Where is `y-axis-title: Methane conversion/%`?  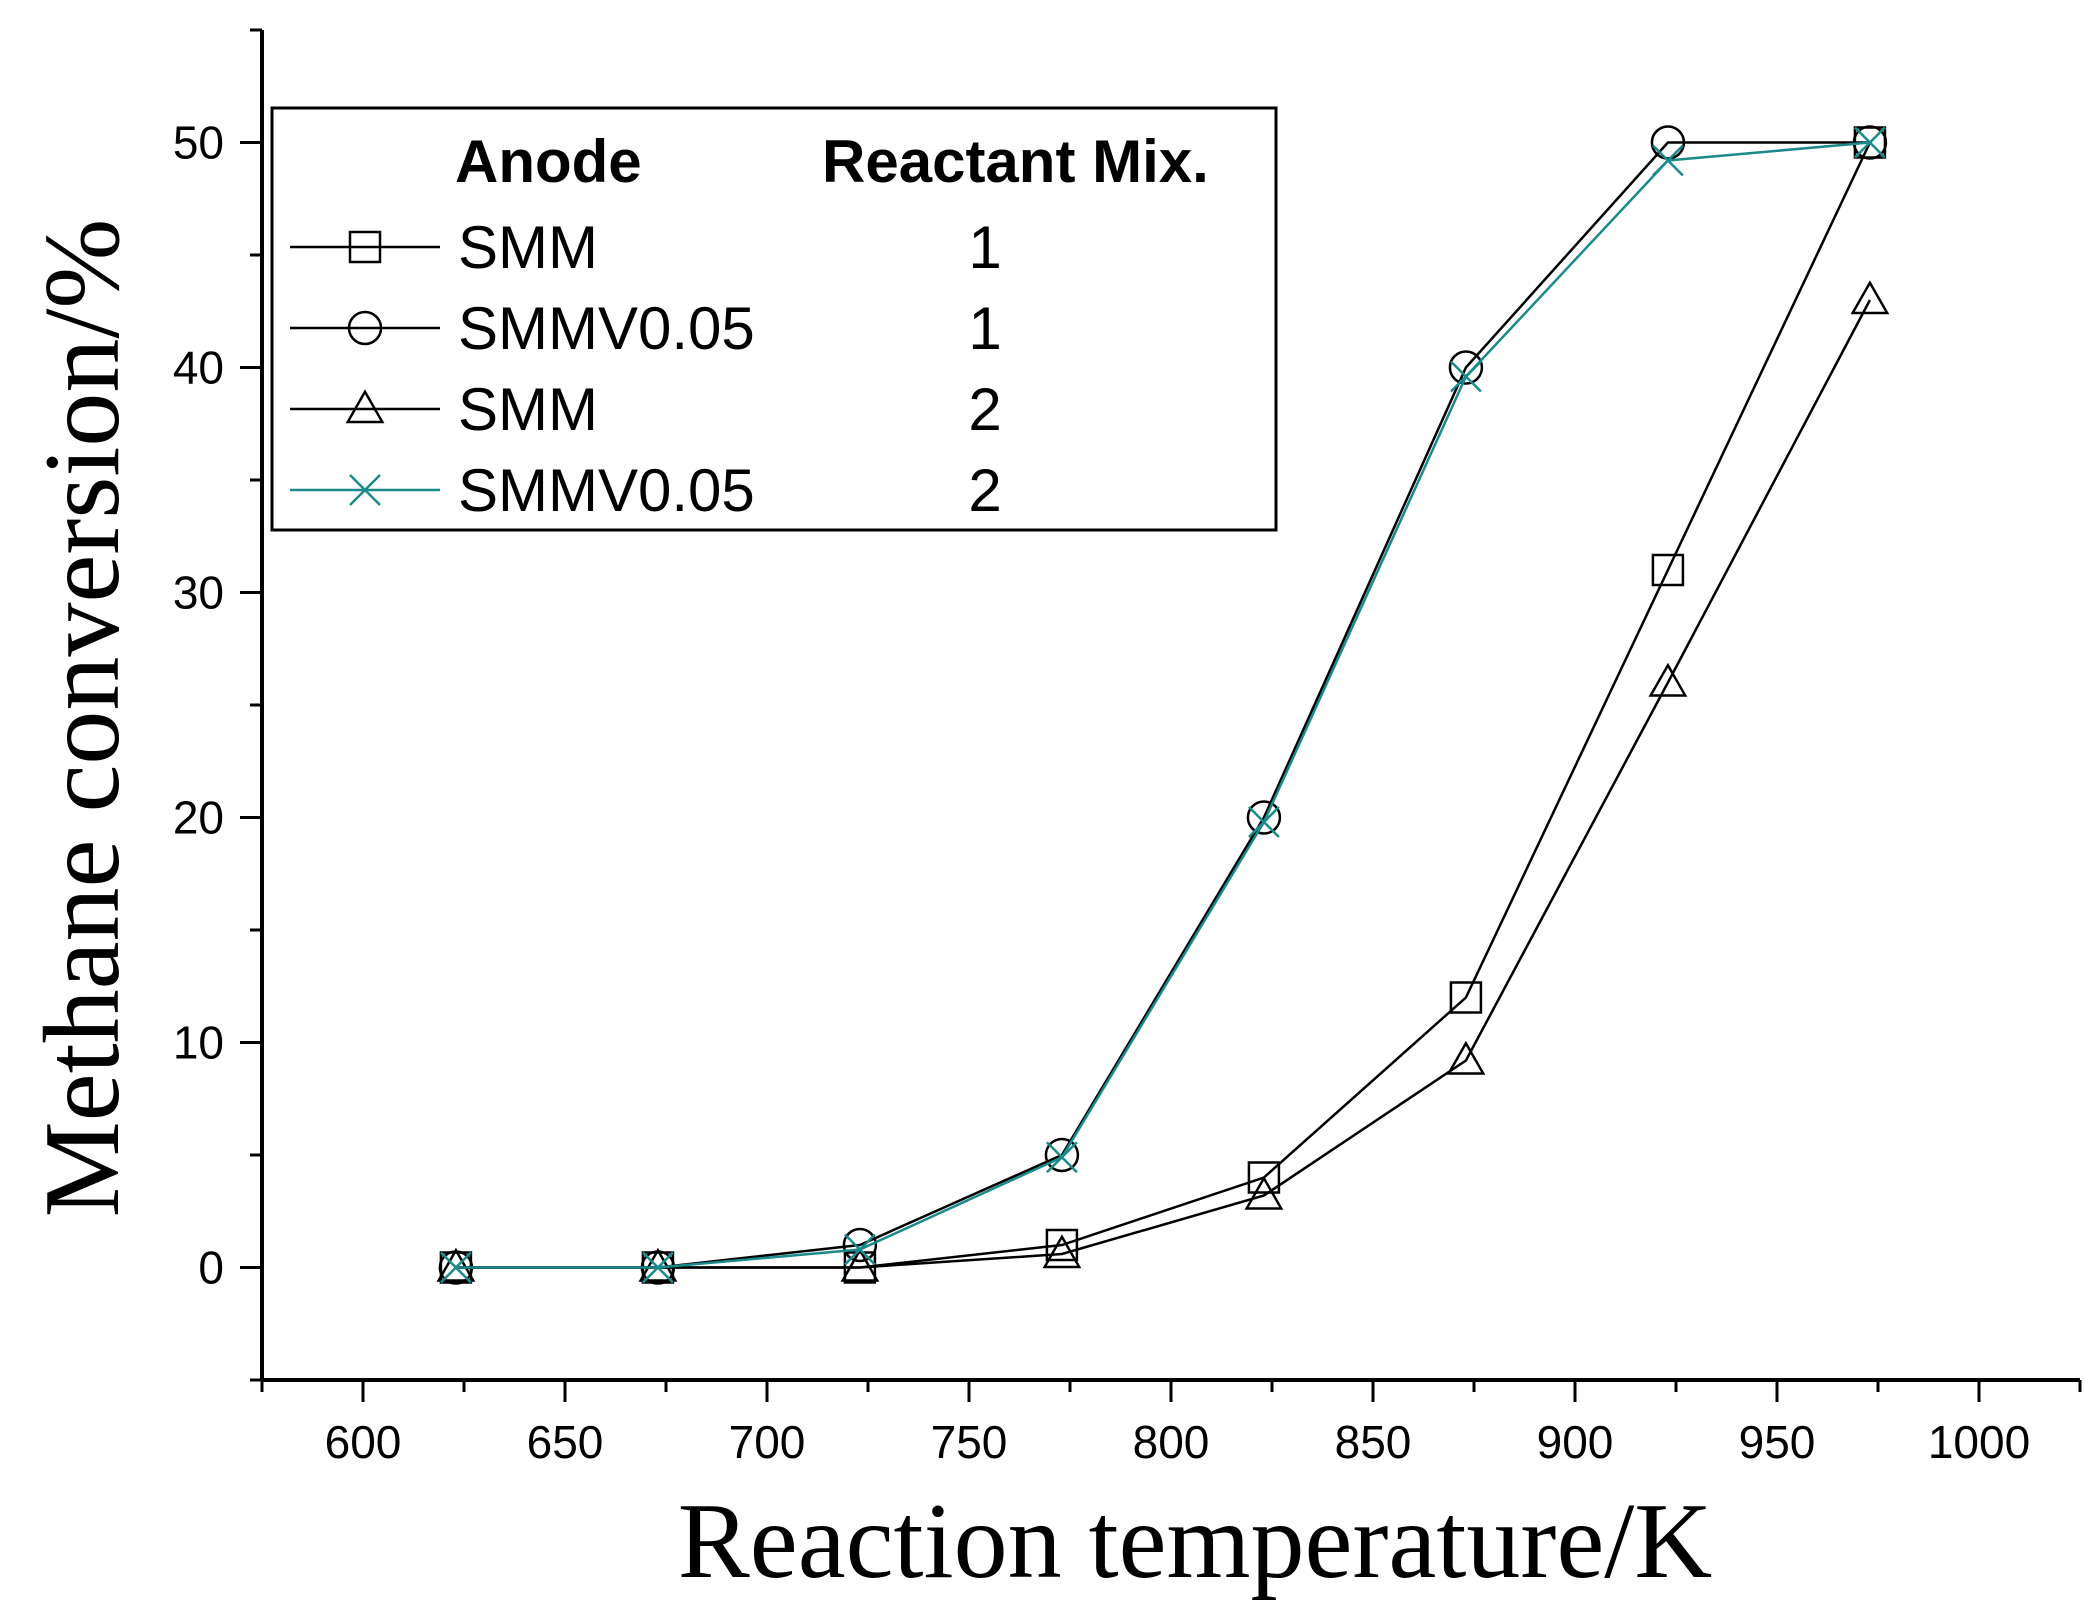 y-axis-title: Methane conversion/% is located at coordinates (82, 718).